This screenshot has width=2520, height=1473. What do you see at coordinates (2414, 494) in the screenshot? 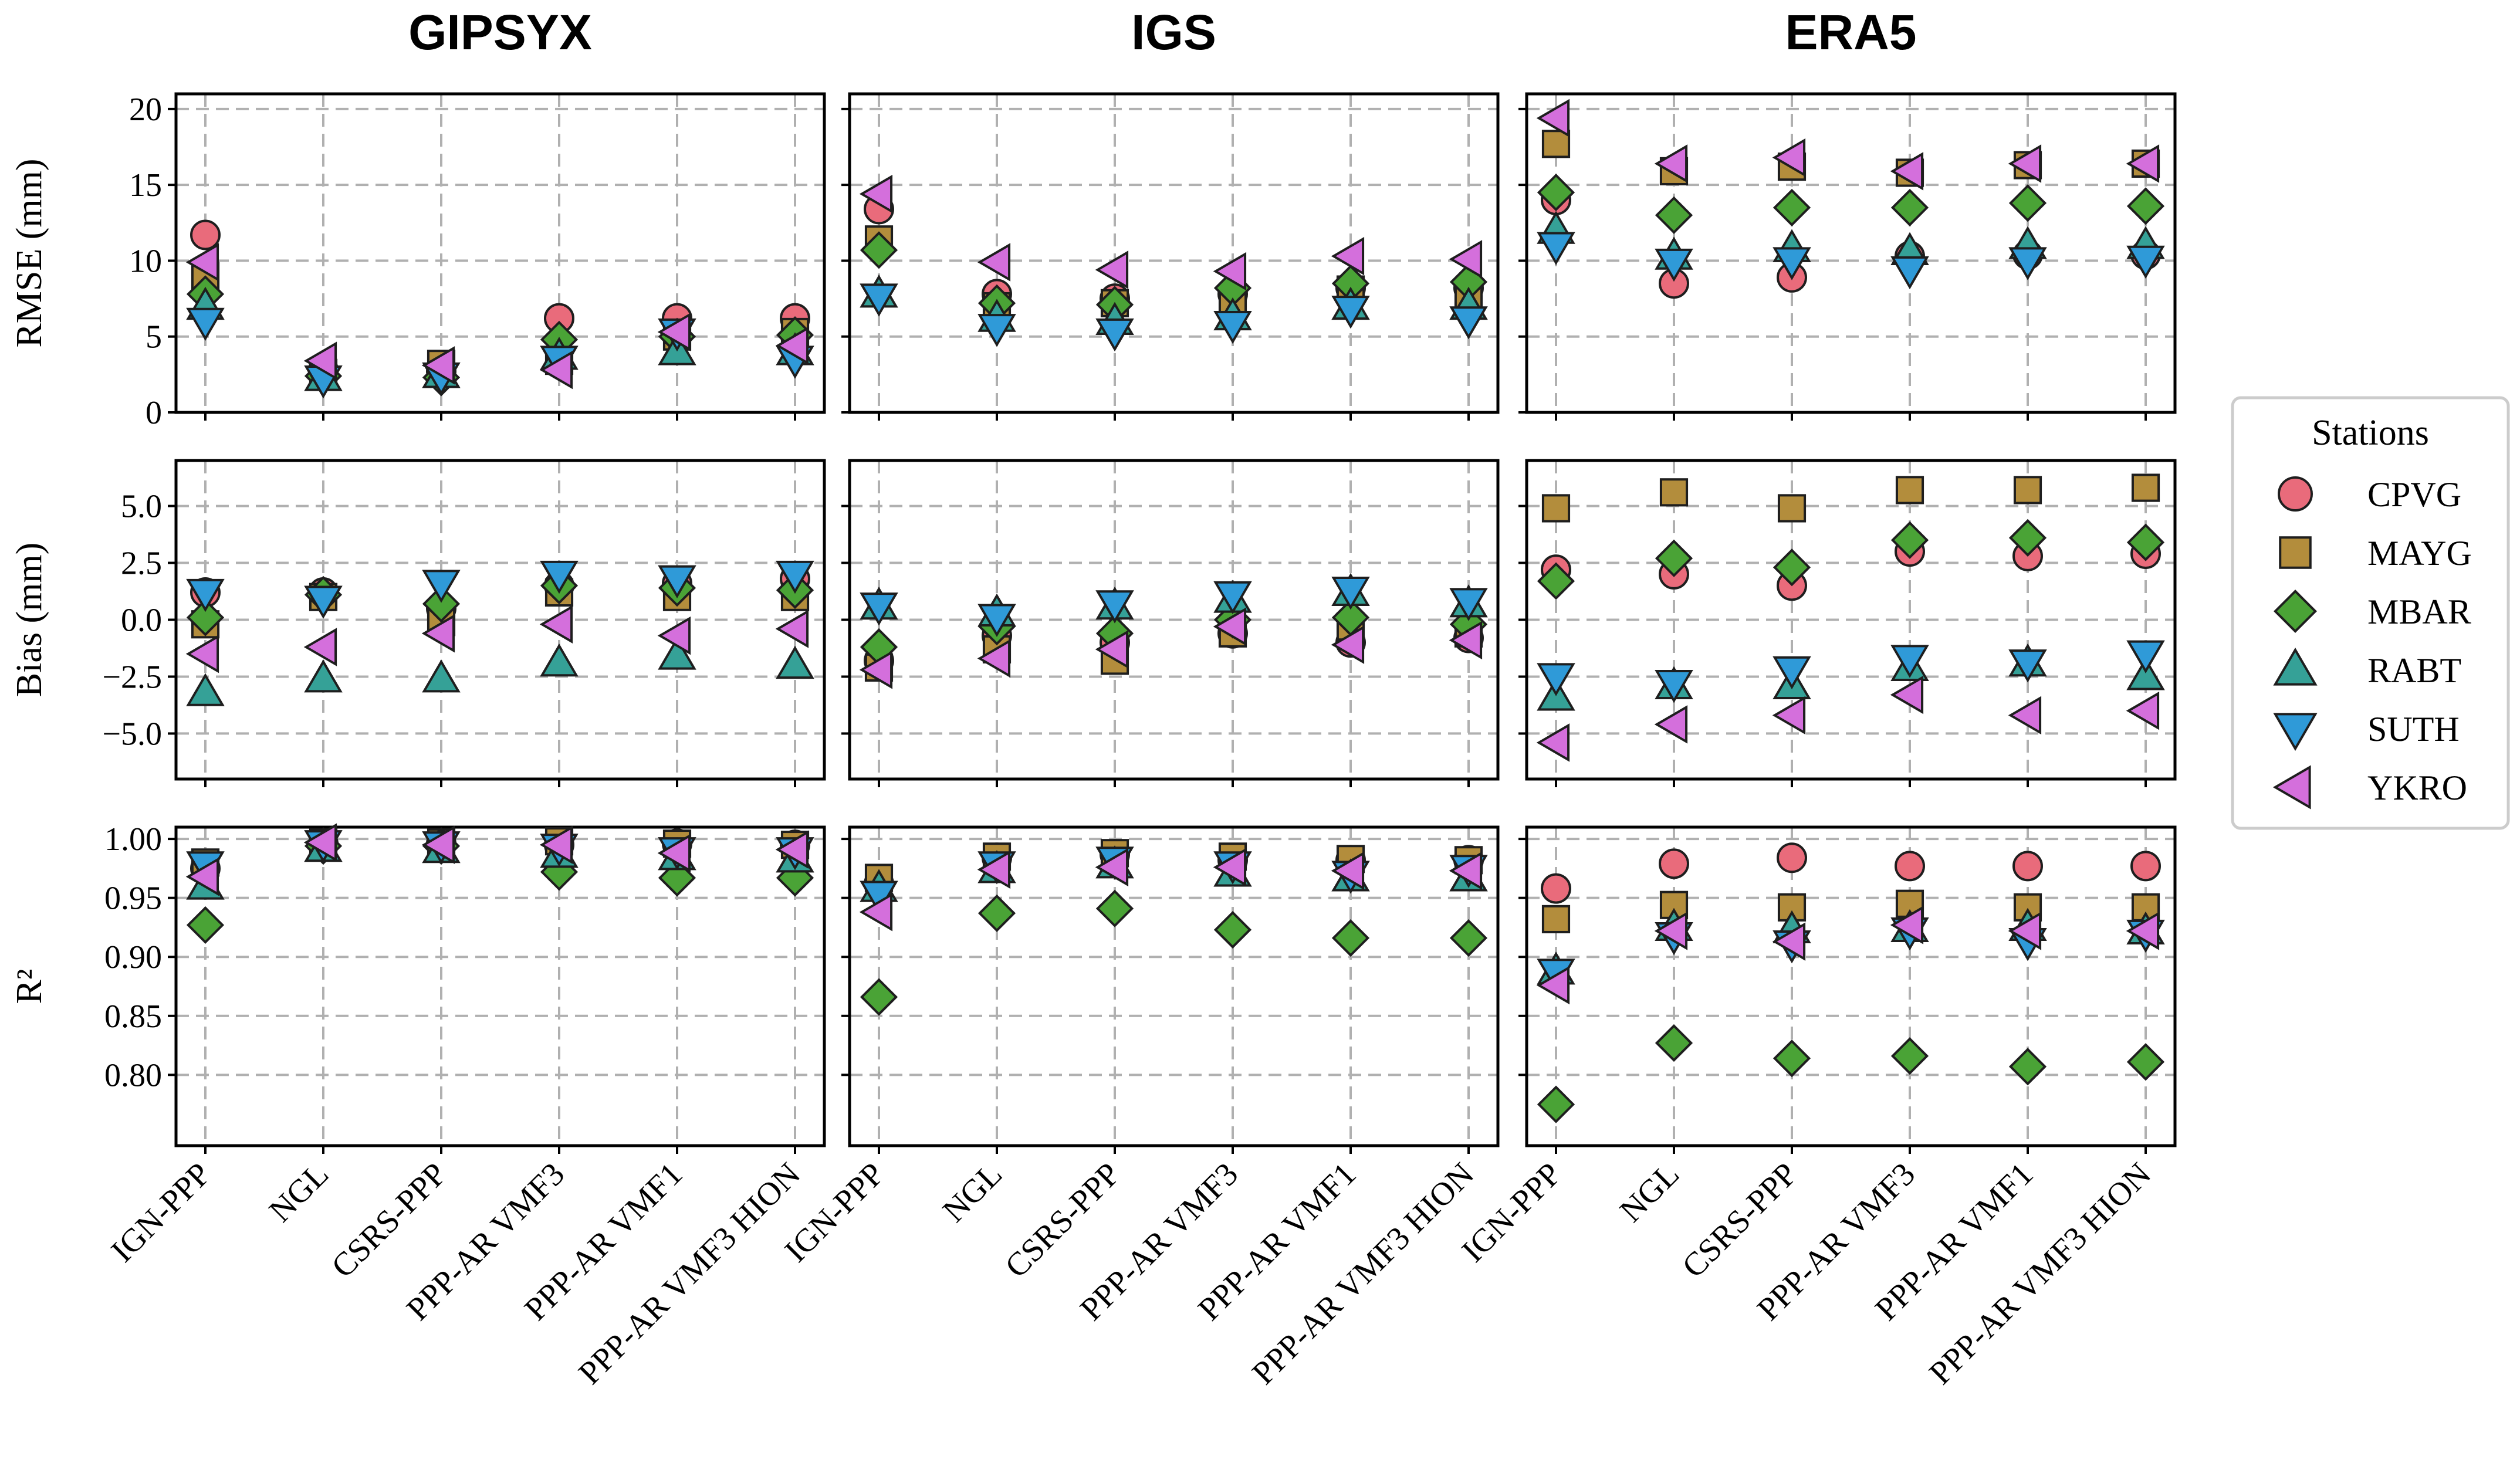
I see `legend-label-cpvg: CPVG` at bounding box center [2414, 494].